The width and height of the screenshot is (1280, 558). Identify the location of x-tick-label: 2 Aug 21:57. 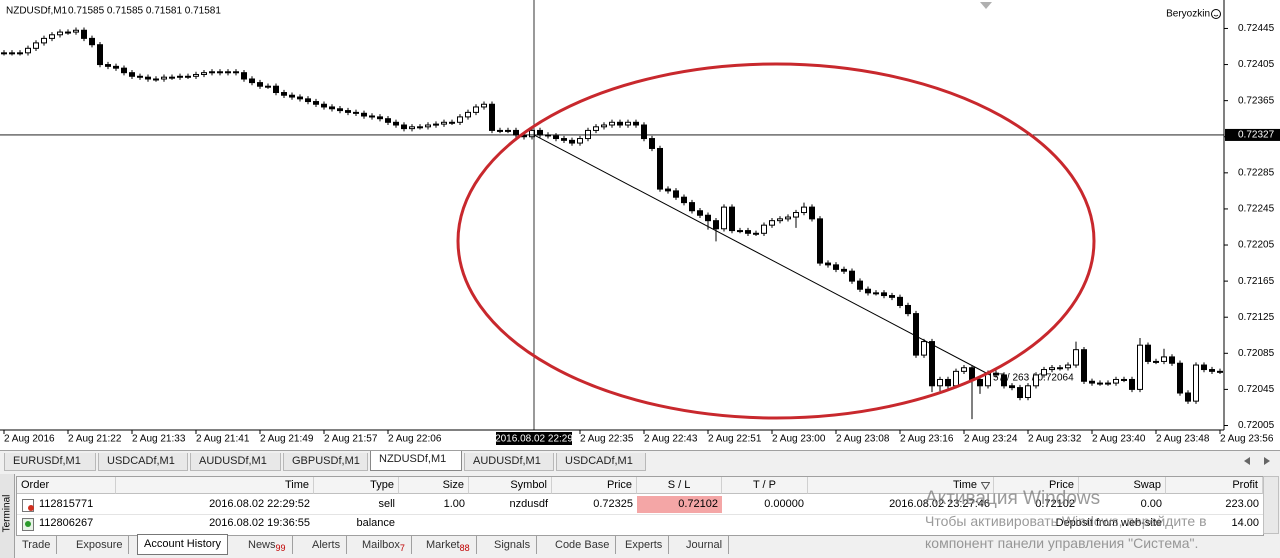
(351, 439).